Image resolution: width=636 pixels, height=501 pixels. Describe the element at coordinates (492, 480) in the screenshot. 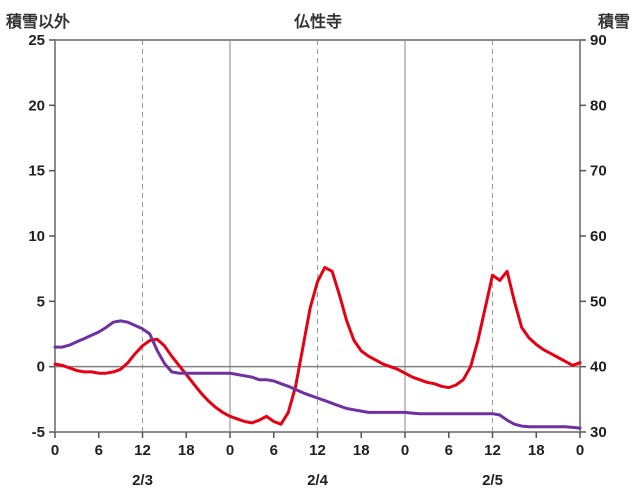

I see `day-label: 2/5` at that location.